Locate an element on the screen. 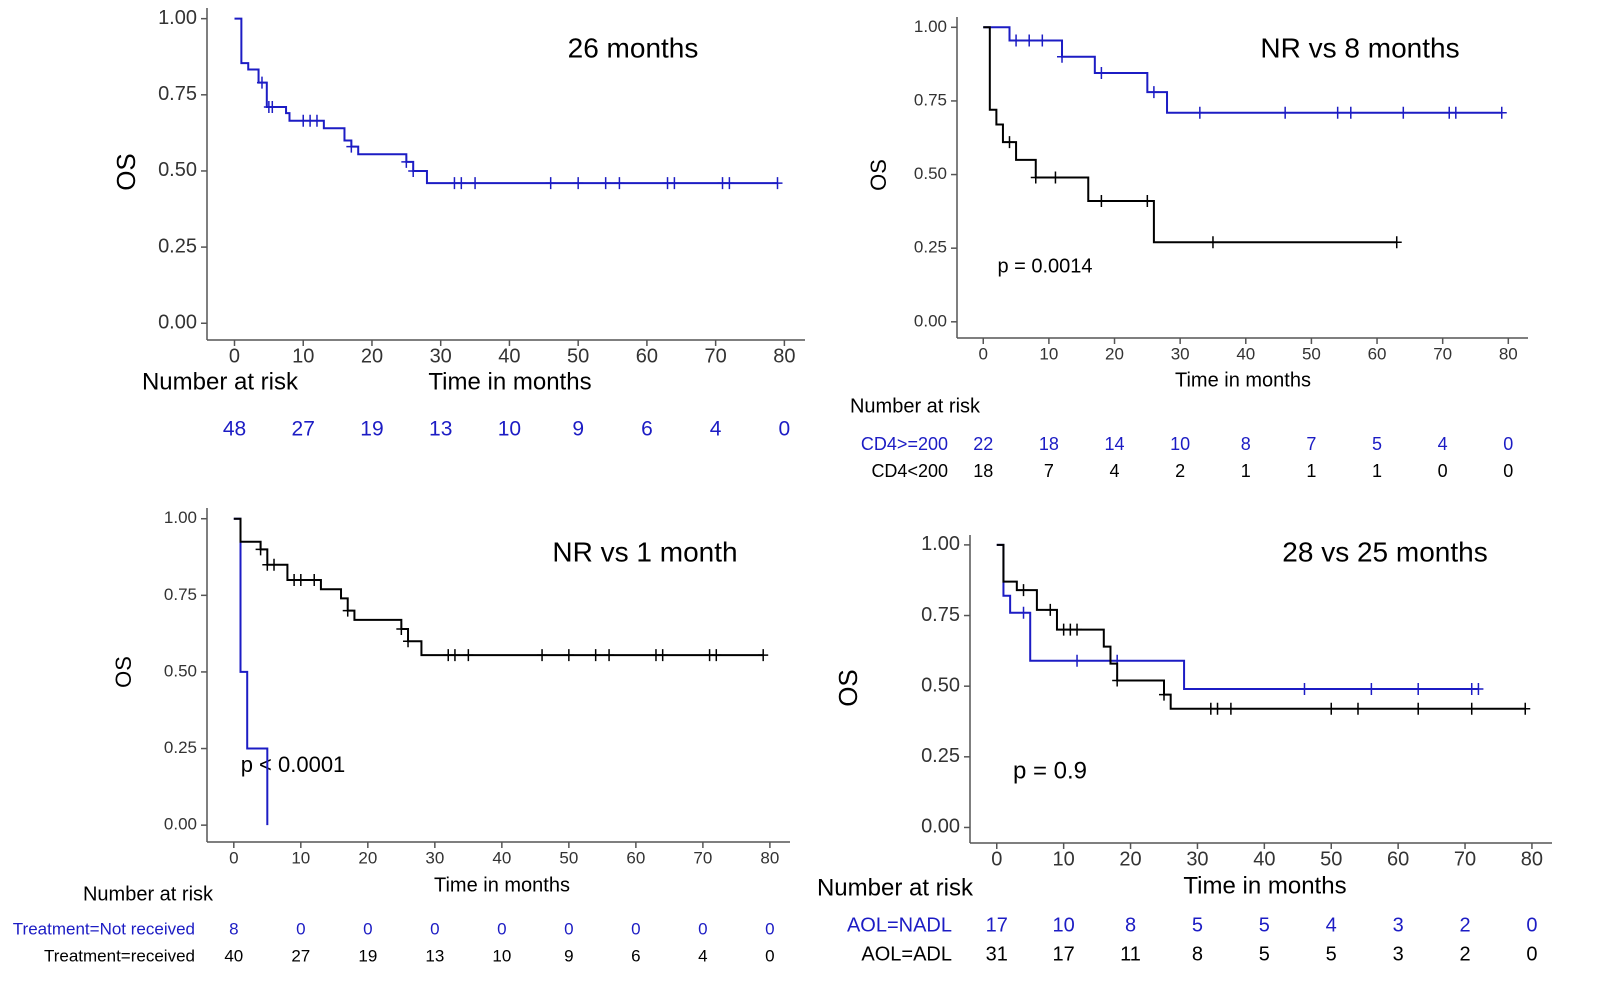  risk-count: 6 is located at coordinates (635, 955).